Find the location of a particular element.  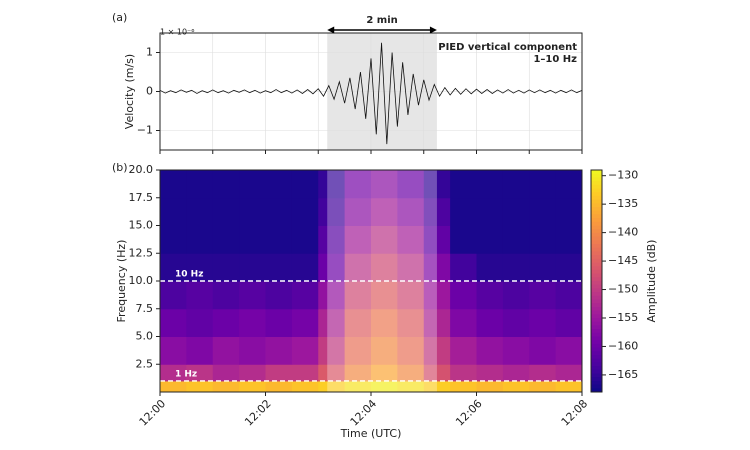

y-multiplier: 1 × 10⁻⁶ is located at coordinates (177, 32).